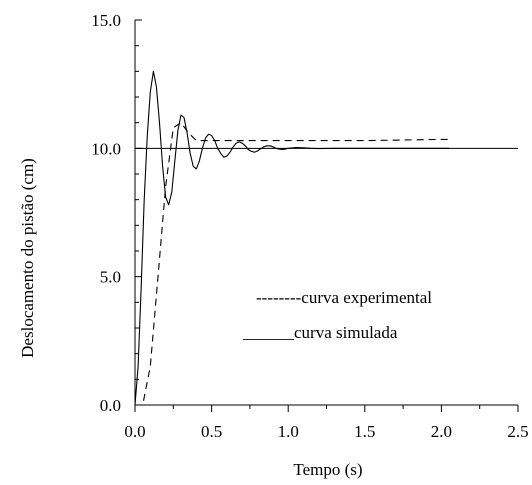  I want to click on x-tick-label: 0.5, so click(211, 431).